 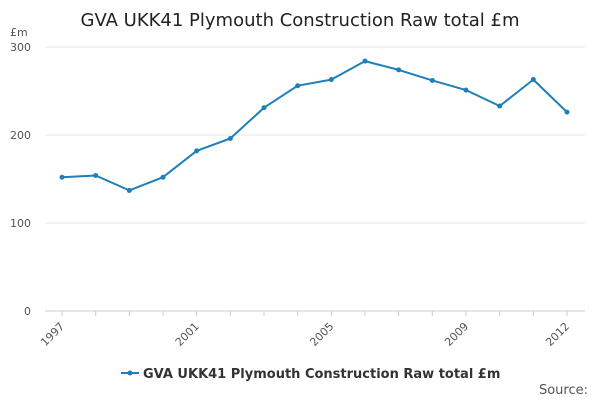 What do you see at coordinates (466, 90) in the screenshot?
I see `data-point-2009` at bounding box center [466, 90].